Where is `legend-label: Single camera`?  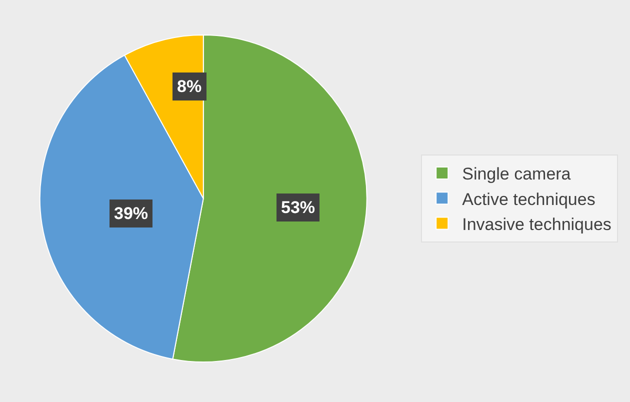 legend-label: Single camera is located at coordinates (517, 174).